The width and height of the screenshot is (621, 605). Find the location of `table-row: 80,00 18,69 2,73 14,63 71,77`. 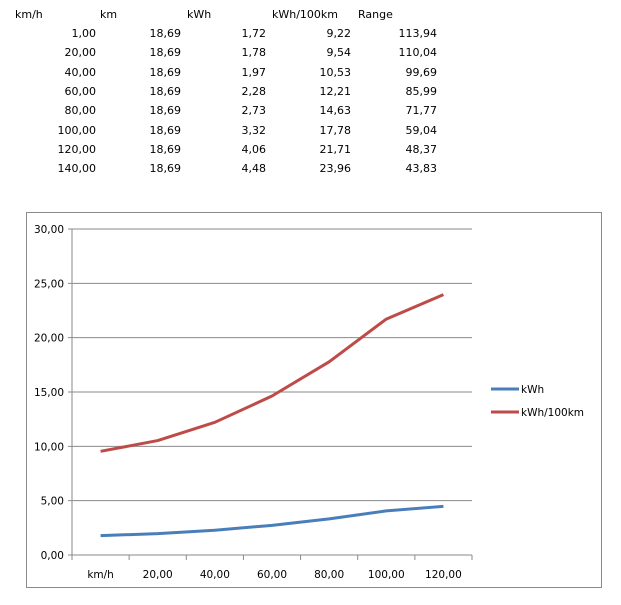

table-row: 80,00 18,69 2,73 14,63 71,77 is located at coordinates (225, 113).